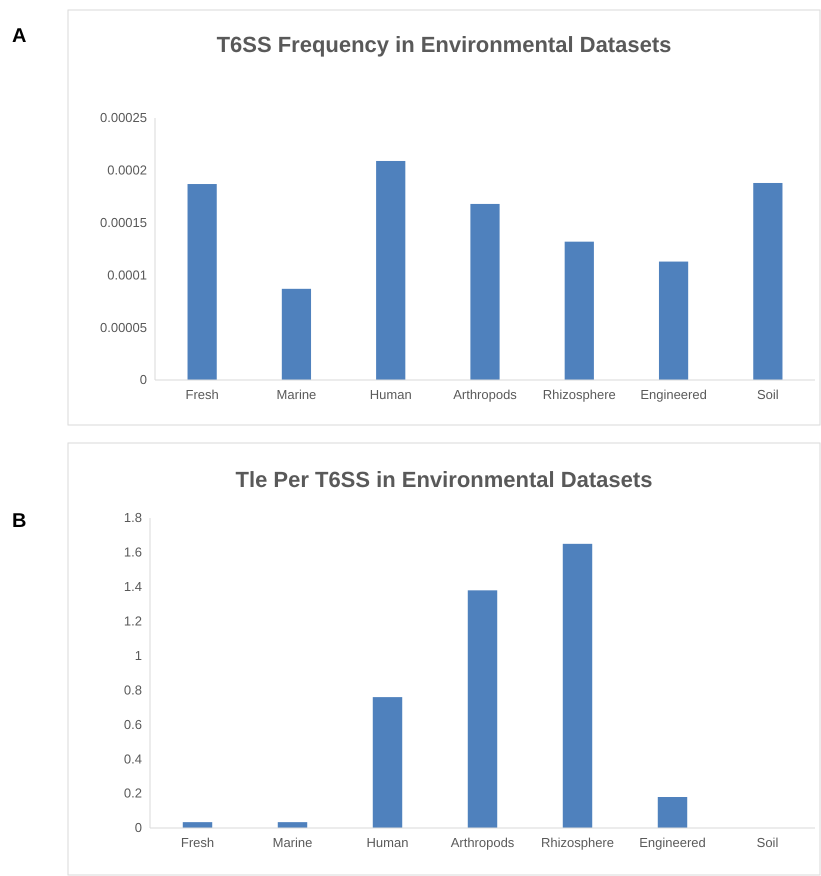 This screenshot has height=876, width=821. I want to click on y-tick-label: 0.2, so click(133, 793).